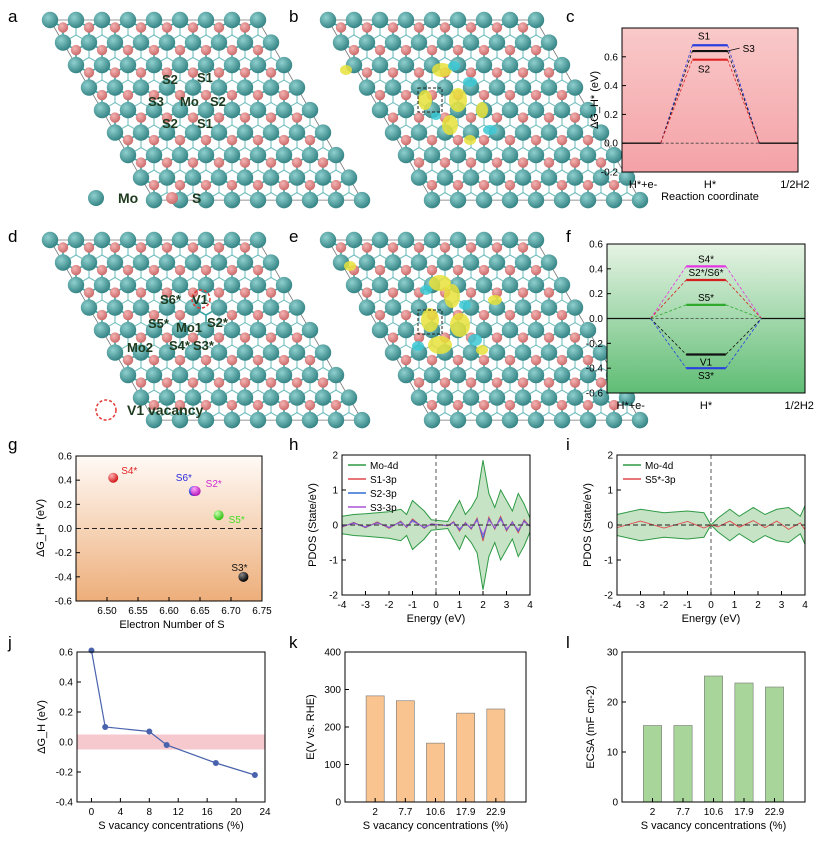 The height and width of the screenshot is (841, 825). What do you see at coordinates (170, 123) in the screenshot?
I see `atom-label: S2` at bounding box center [170, 123].